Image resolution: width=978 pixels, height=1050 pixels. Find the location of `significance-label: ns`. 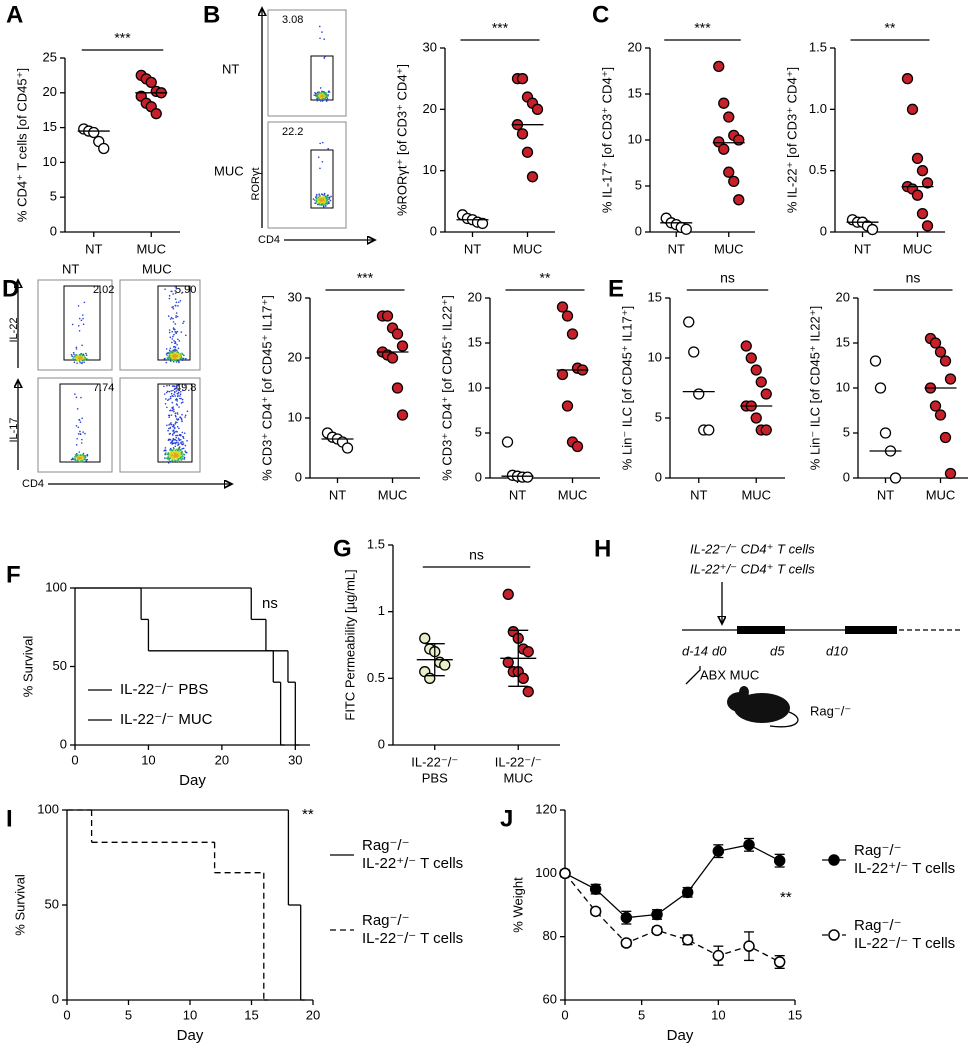

significance-label: ns is located at coordinates (913, 278).